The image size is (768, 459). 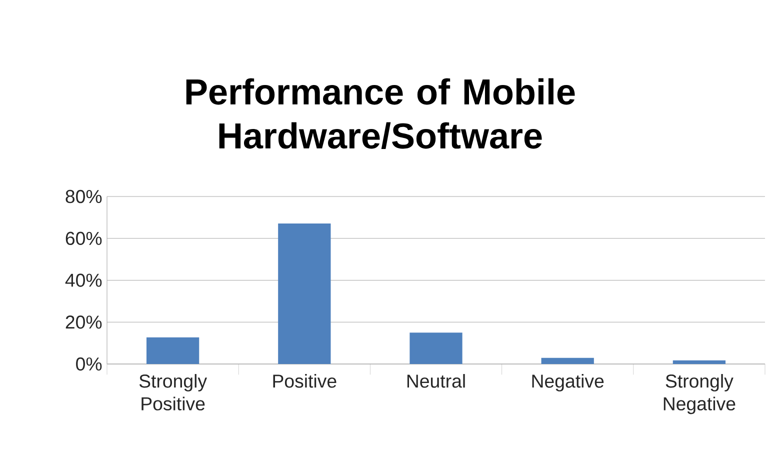 What do you see at coordinates (436, 381) in the screenshot?
I see `x-tick-label: Neutral` at bounding box center [436, 381].